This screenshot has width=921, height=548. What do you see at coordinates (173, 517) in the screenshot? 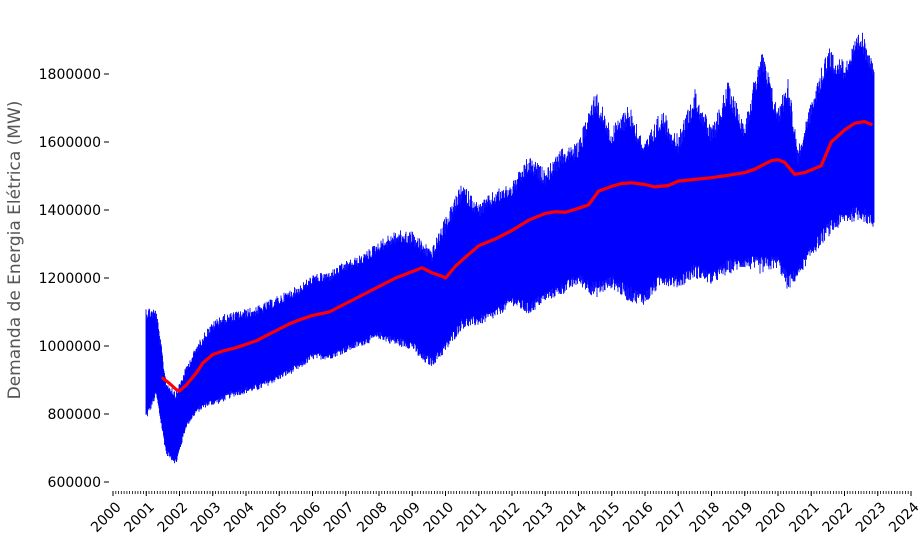
I see `x-tick-label: 2002` at bounding box center [173, 517].